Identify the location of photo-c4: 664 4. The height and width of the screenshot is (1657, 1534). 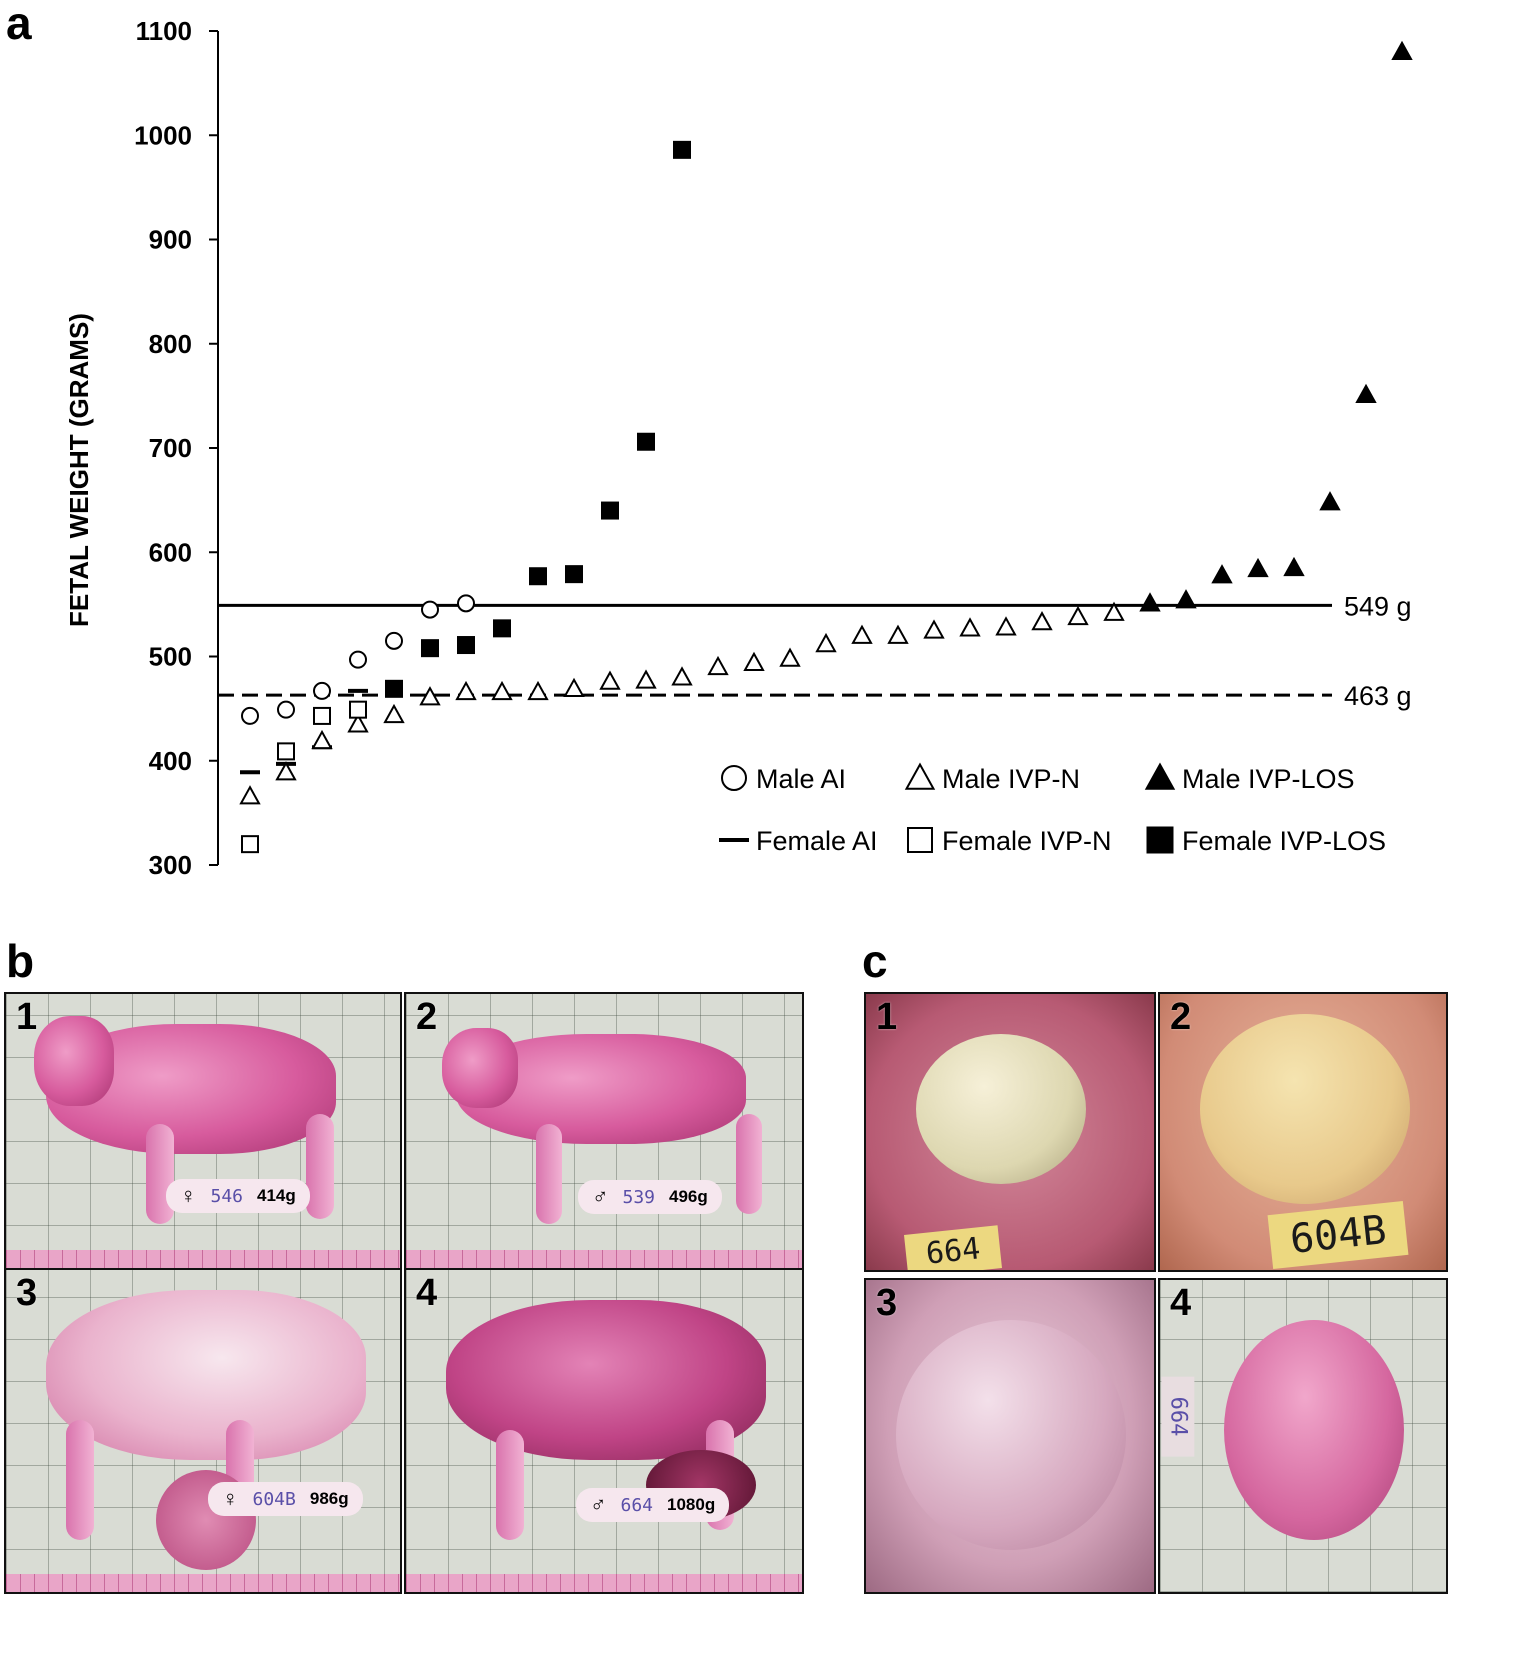
(1303, 1436).